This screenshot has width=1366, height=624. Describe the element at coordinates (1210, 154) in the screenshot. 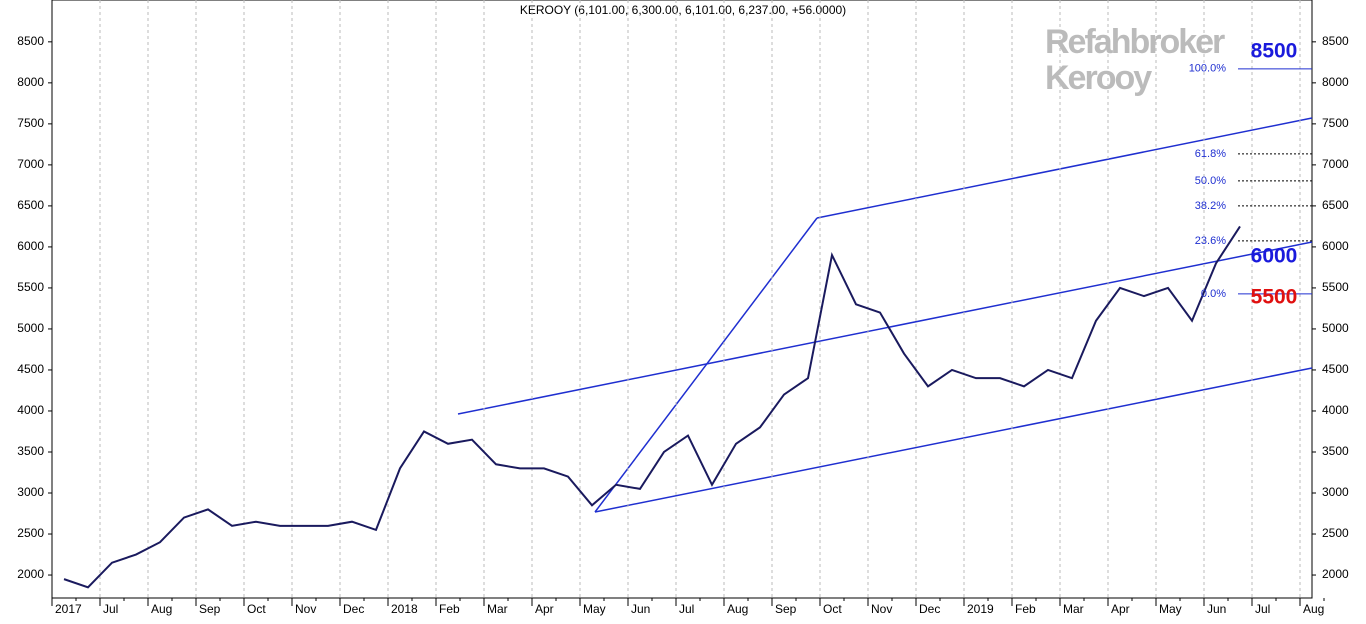

I see `fib-label: 61.8%` at that location.